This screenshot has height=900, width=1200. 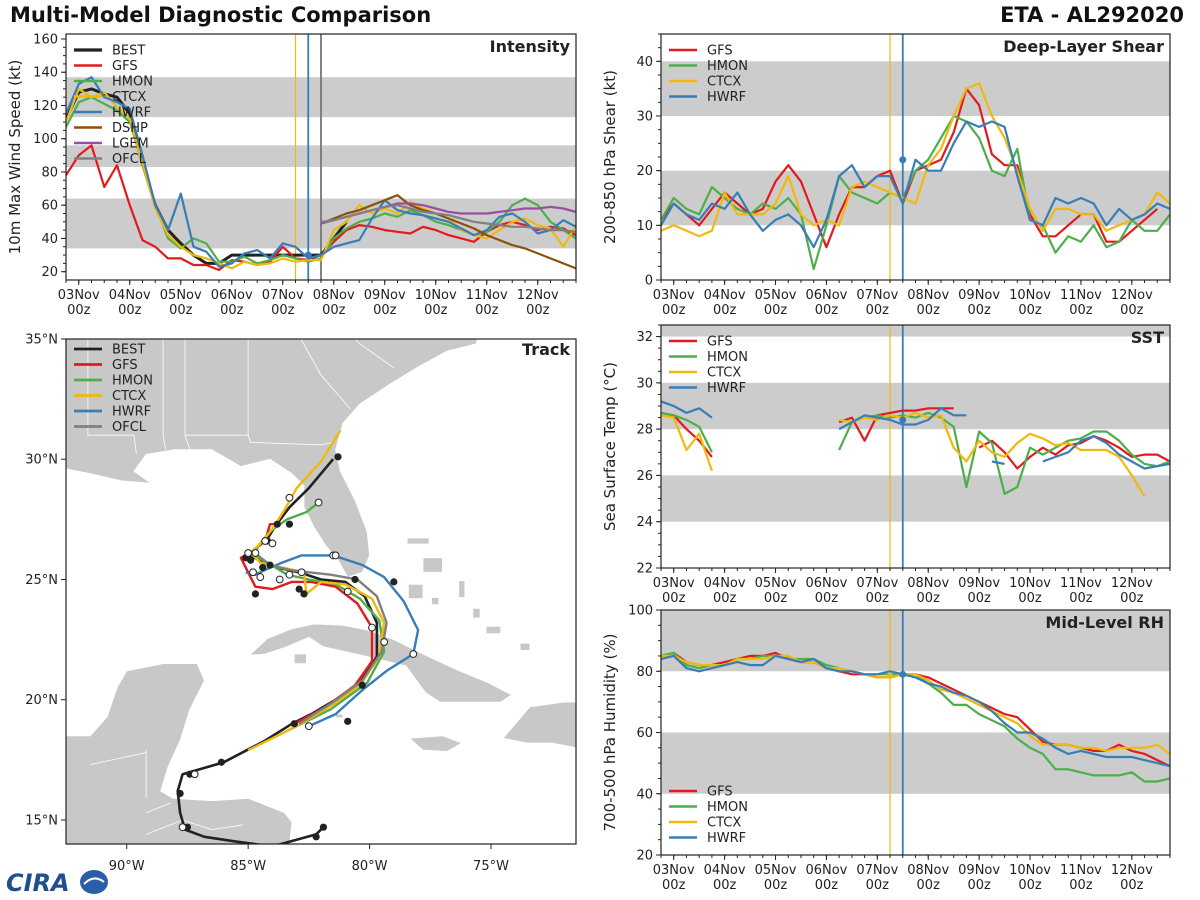 I want to click on panel-title: Mid-Level RH, so click(x=1104, y=622).